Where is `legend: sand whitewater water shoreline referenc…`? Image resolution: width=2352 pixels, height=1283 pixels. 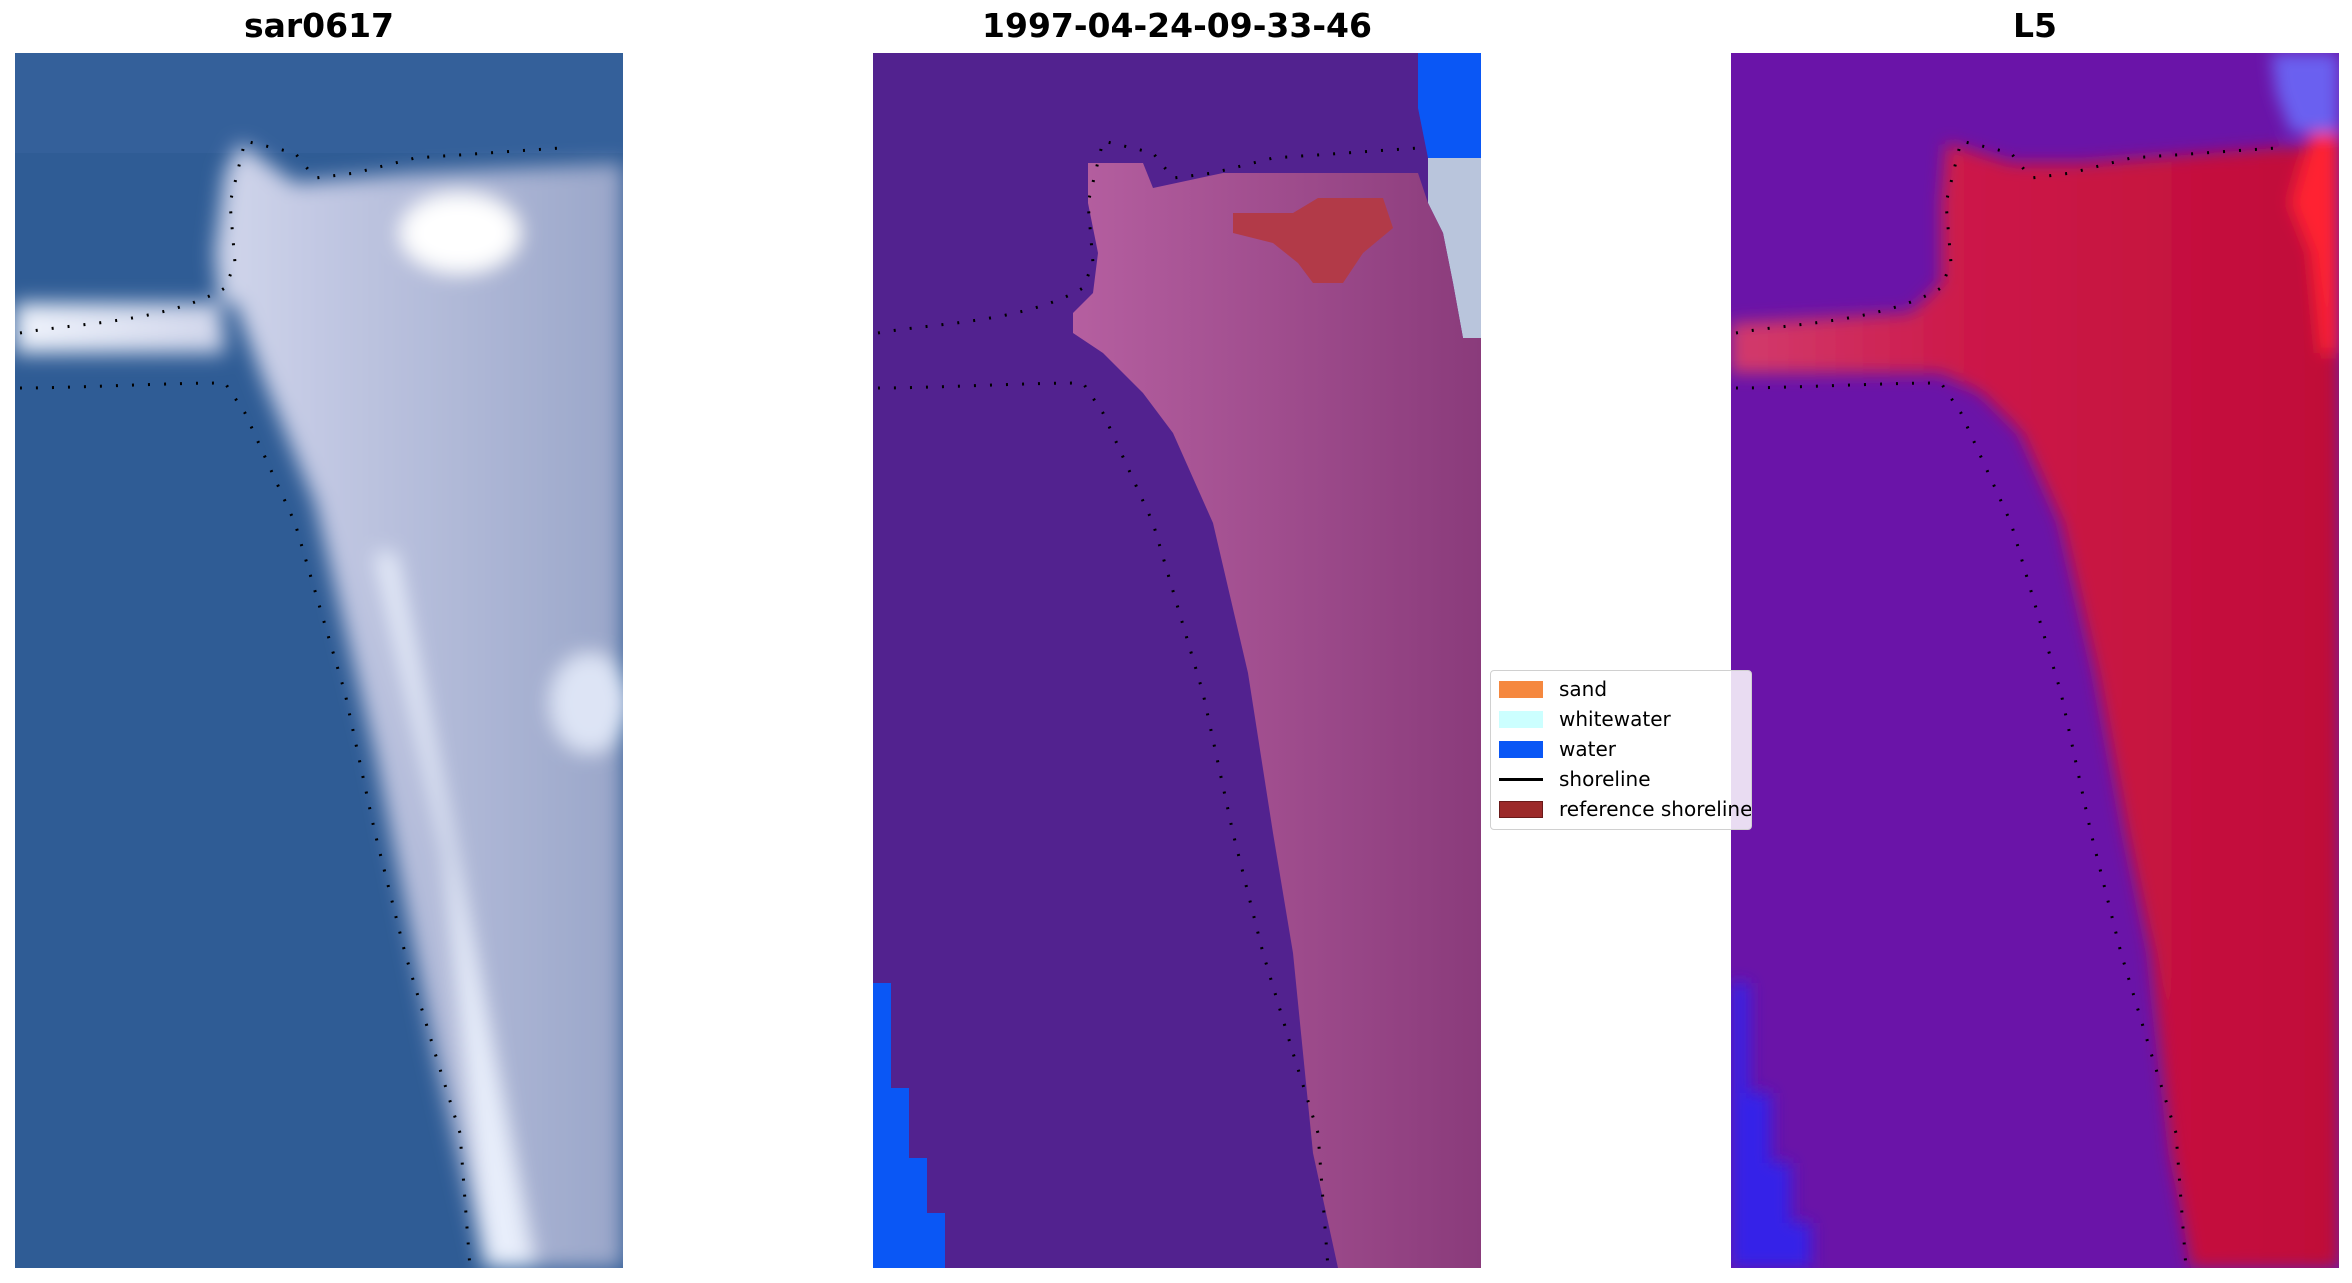
legend: sand whitewater water shoreline referenc… is located at coordinates (1621, 750).